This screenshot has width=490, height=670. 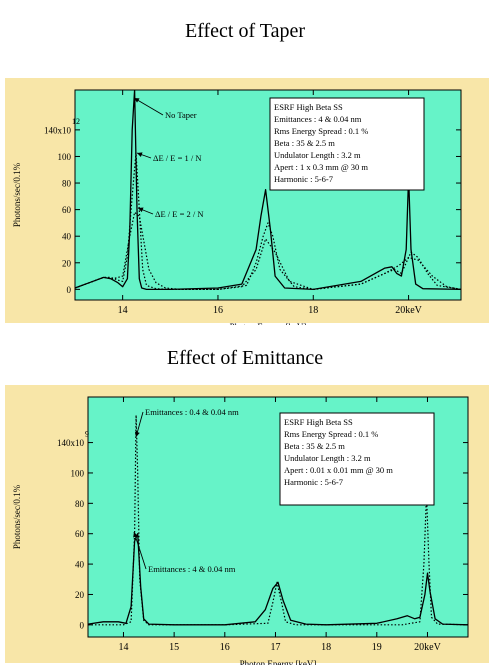 I want to click on y-exponent: 12, so click(x=76, y=121).